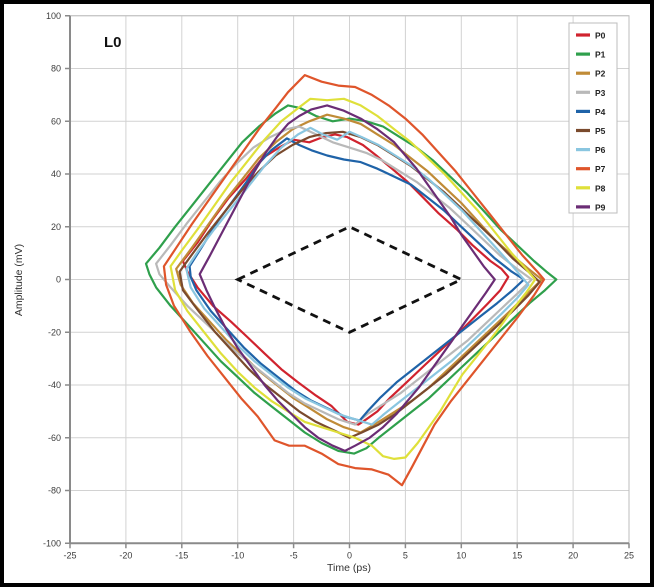  What do you see at coordinates (181, 555) in the screenshot?
I see `x-tick-label: -15` at bounding box center [181, 555].